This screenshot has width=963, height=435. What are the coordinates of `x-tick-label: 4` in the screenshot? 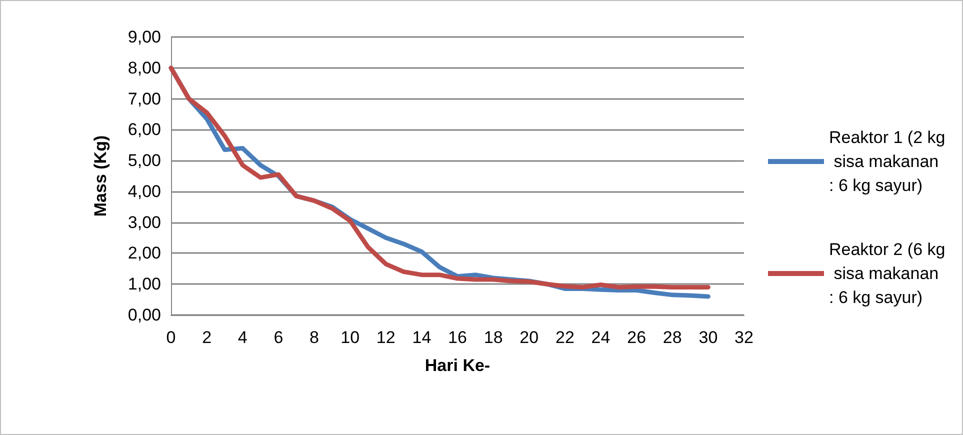 It's located at (243, 337).